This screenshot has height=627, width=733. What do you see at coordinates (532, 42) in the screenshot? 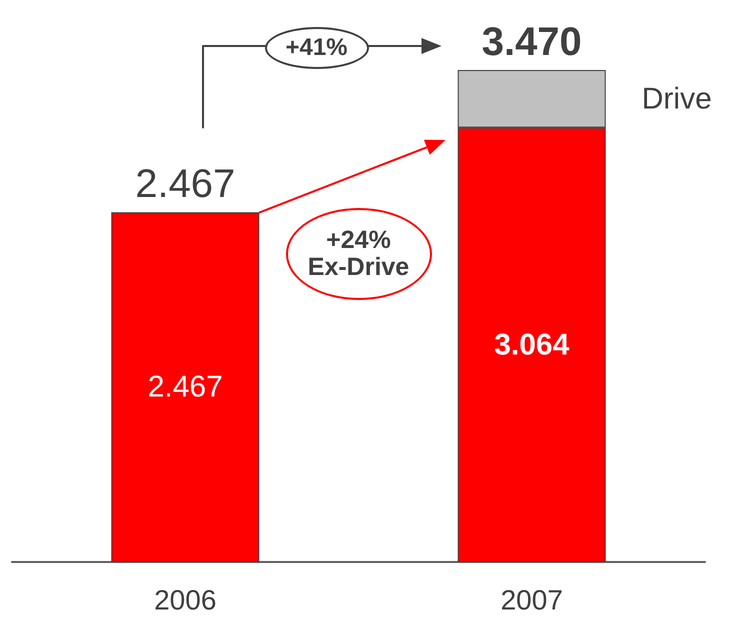
I see `total-label: 3.470` at bounding box center [532, 42].